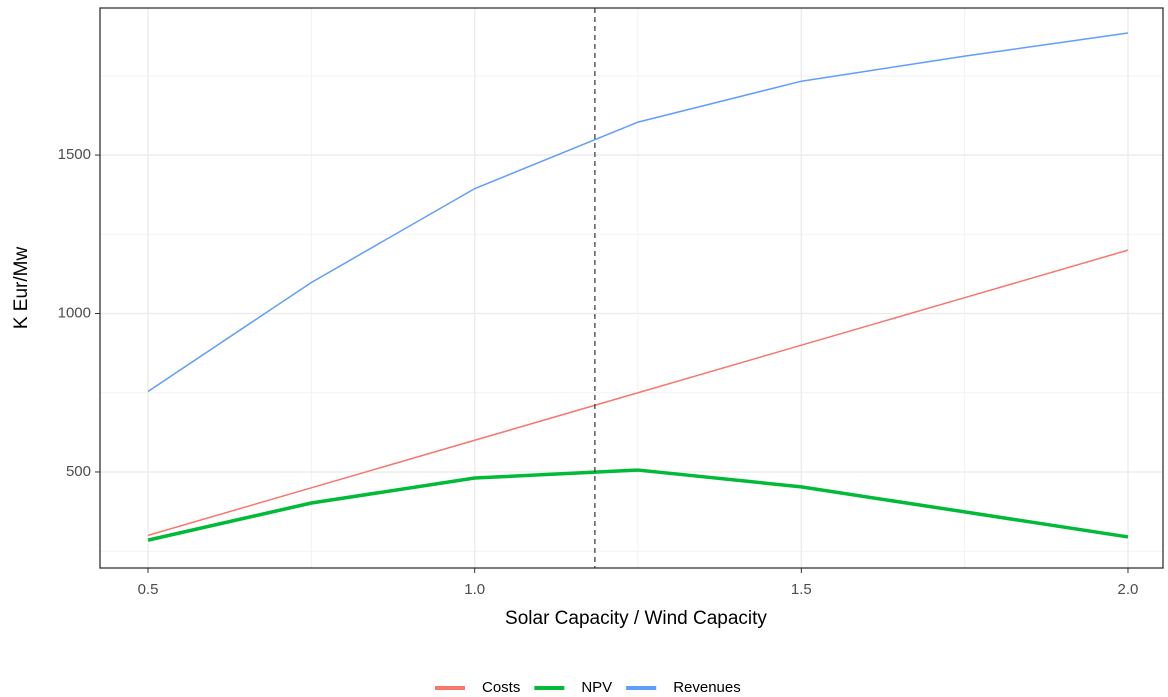 This screenshot has width=1168, height=697. Describe the element at coordinates (148, 589) in the screenshot. I see `x-tick-label: 0.5` at that location.